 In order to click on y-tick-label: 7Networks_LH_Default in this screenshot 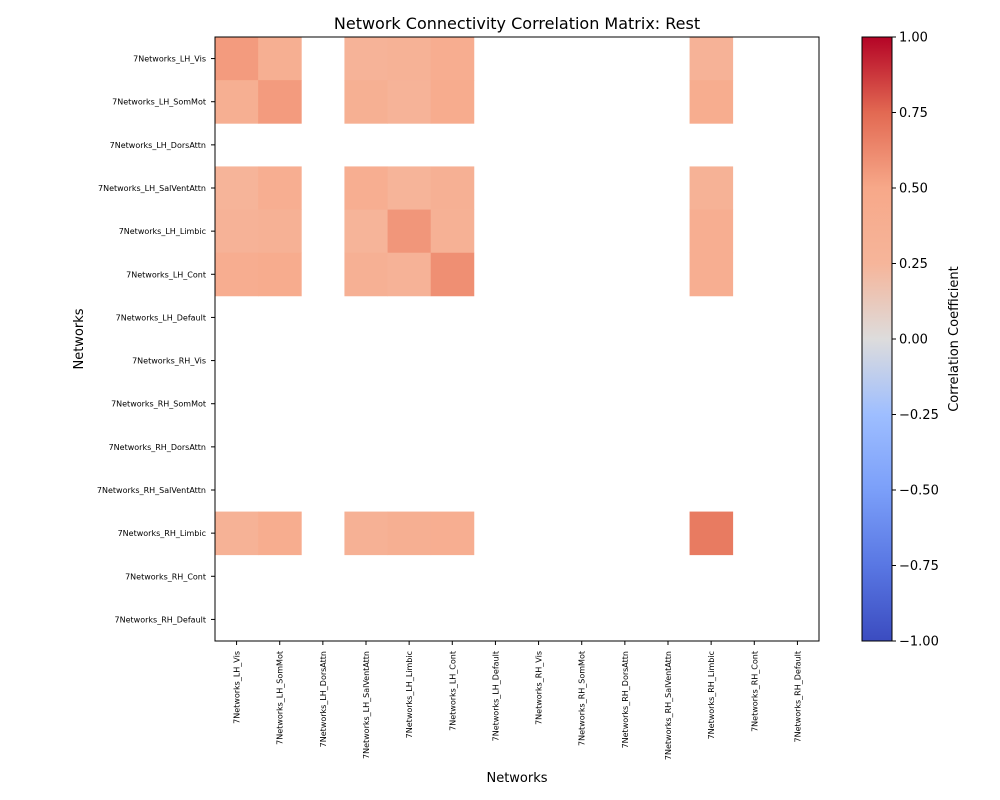, I will do `click(161, 317)`.